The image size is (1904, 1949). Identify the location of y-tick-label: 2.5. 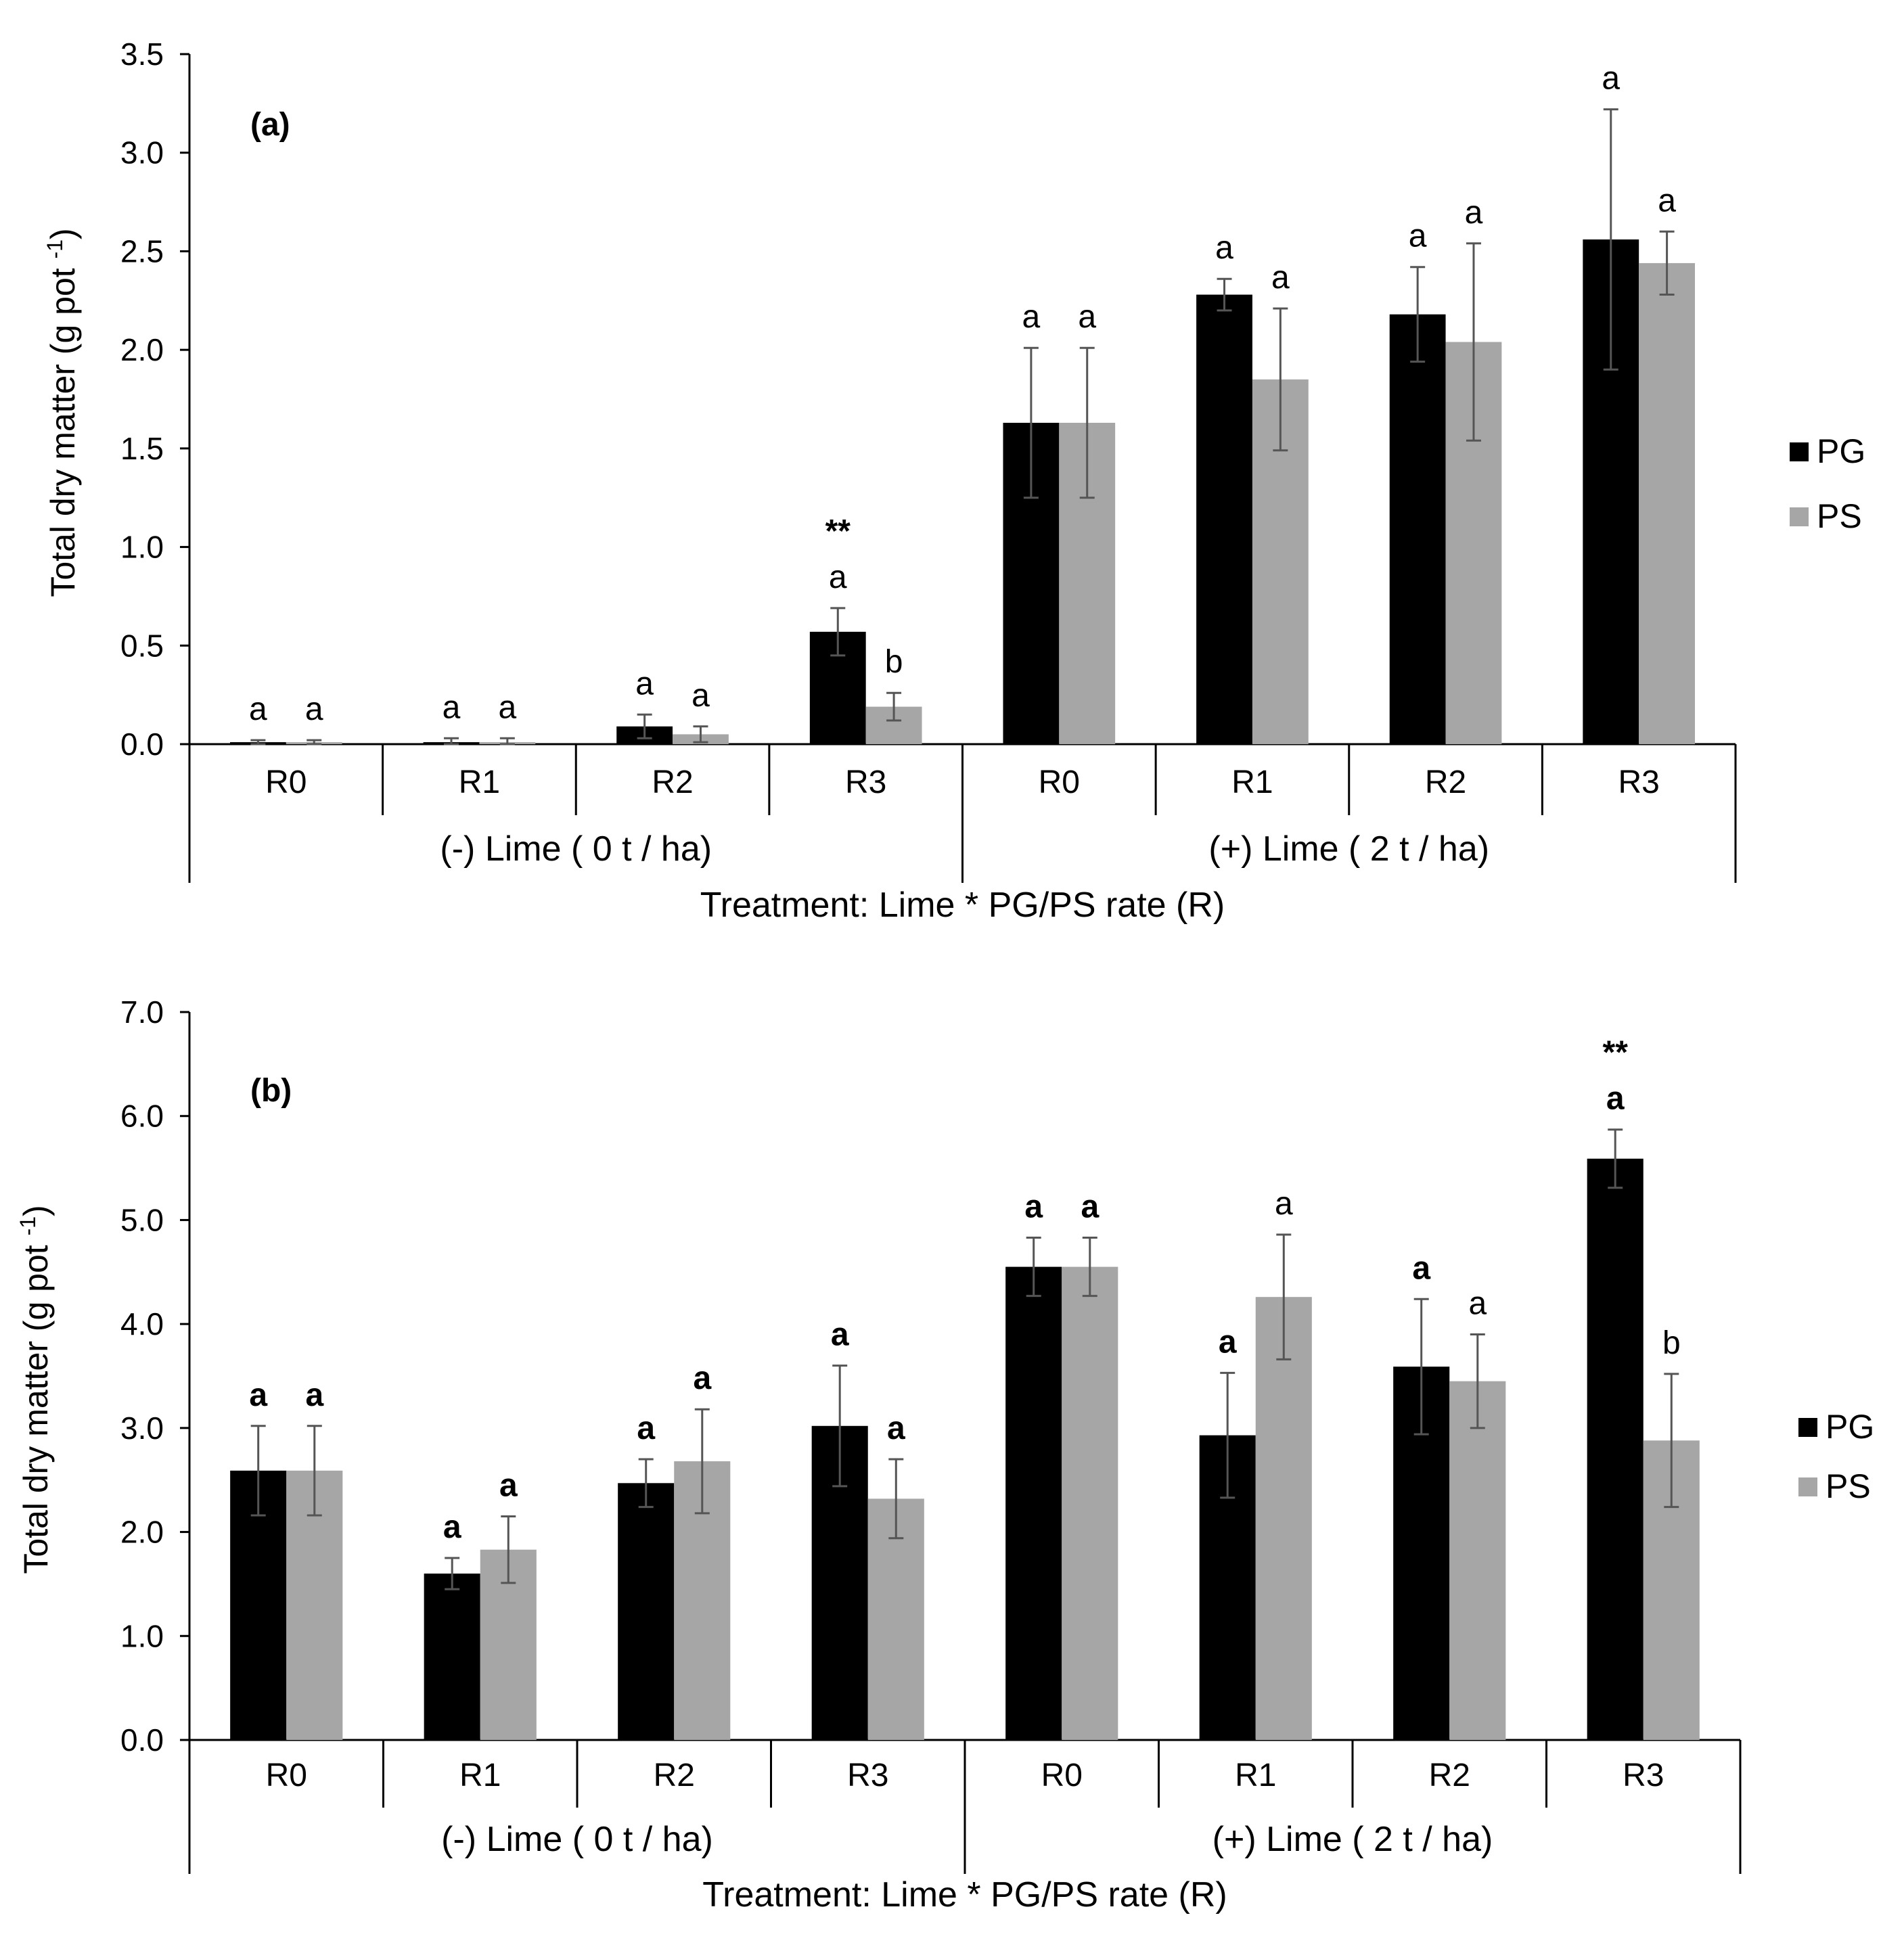
(142, 251).